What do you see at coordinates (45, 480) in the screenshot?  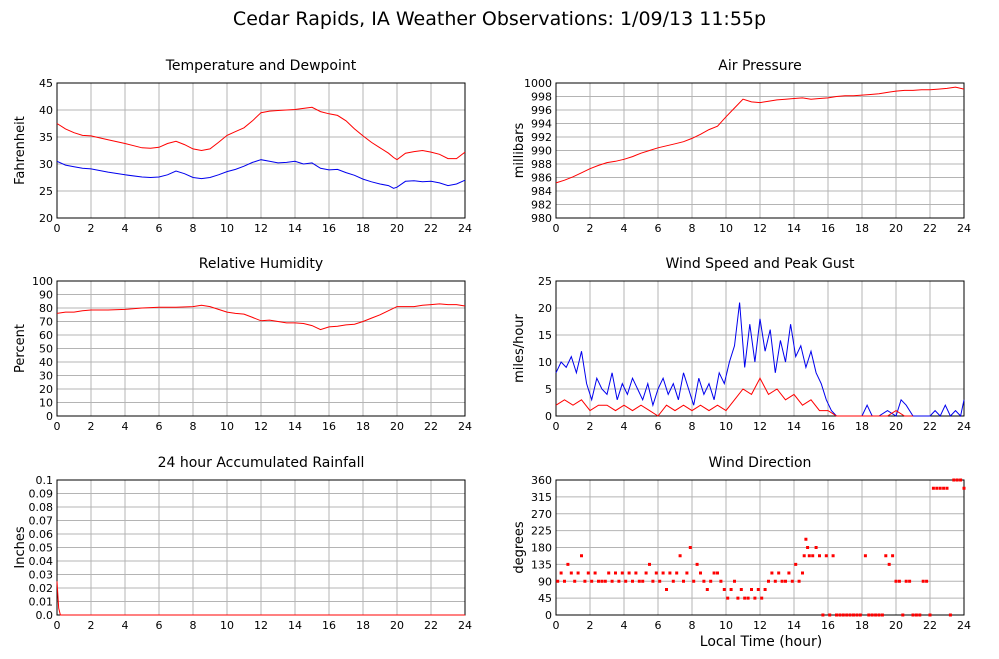 I see `24-hour-accumulated-rainfall-y-tick-label: 0.1` at bounding box center [45, 480].